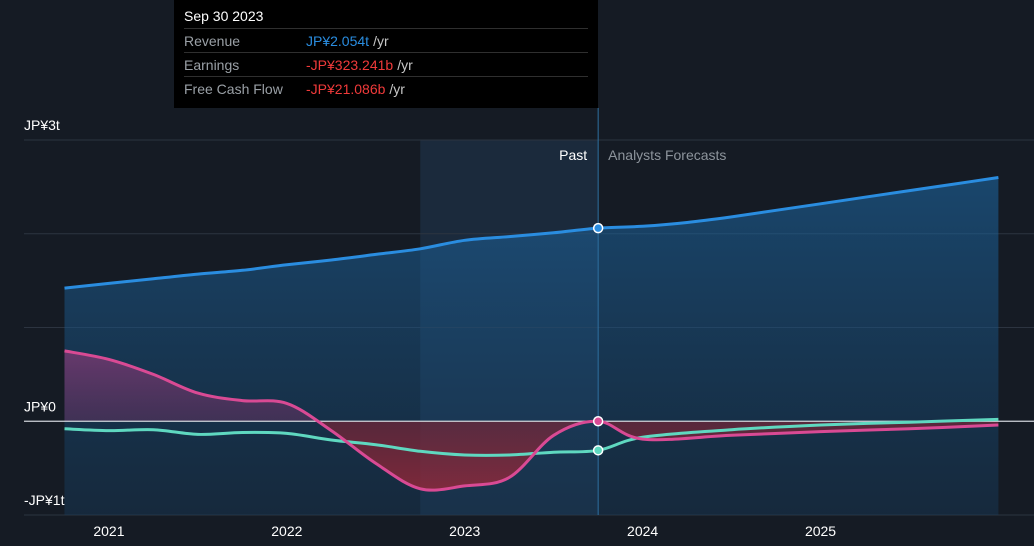 This screenshot has height=546, width=1034. I want to click on x-axis-label: 2021, so click(108, 531).